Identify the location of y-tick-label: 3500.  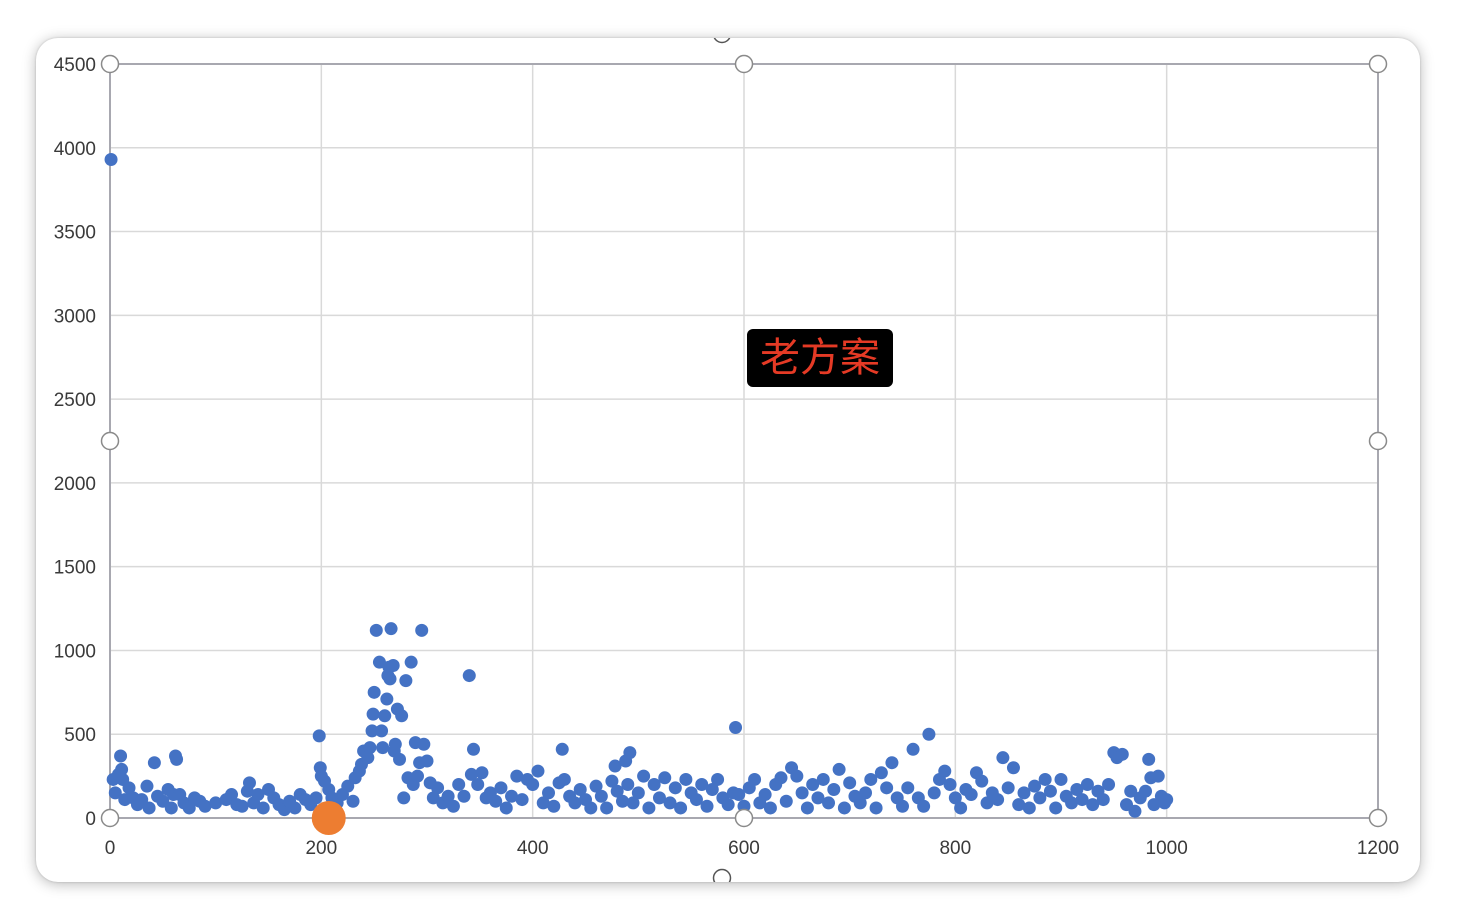
(75, 233).